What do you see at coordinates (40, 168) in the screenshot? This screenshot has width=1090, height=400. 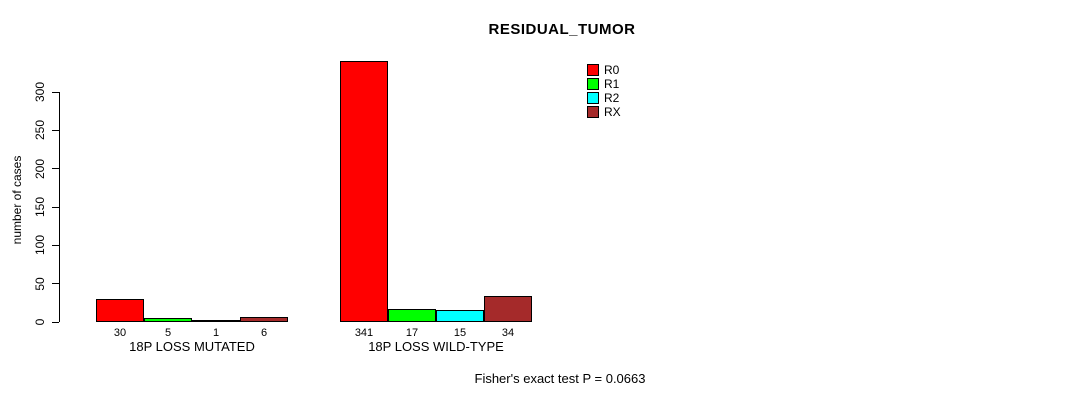 I see `y-tick-label: 200` at bounding box center [40, 168].